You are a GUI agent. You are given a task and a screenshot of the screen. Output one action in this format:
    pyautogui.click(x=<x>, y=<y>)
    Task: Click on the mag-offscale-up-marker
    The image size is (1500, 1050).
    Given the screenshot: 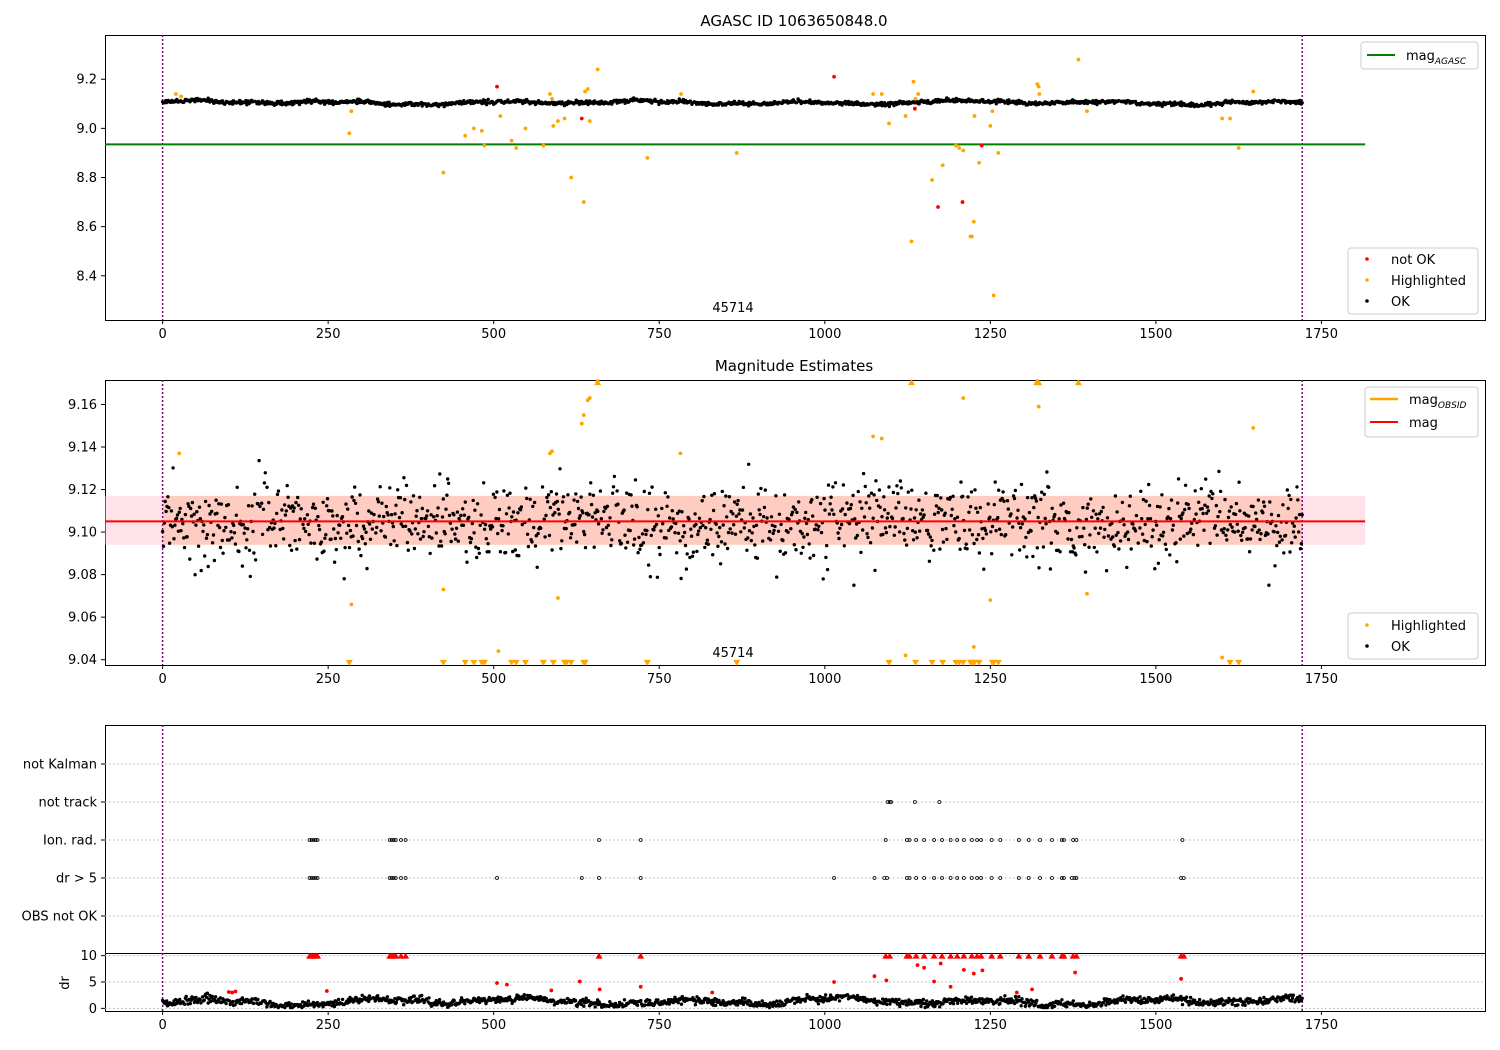 What is the action you would take?
    pyautogui.click(x=1078, y=382)
    